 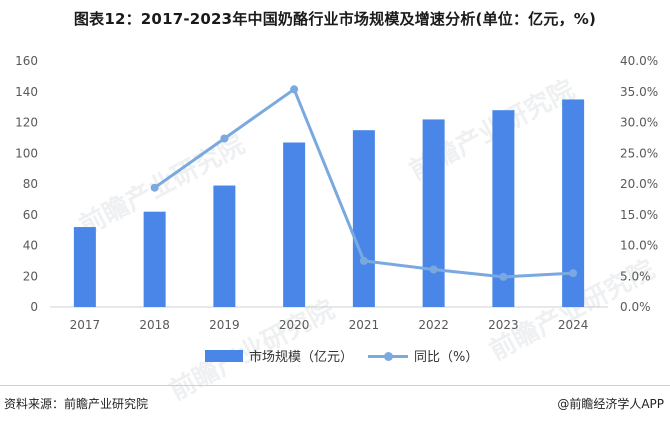 I want to click on y2-tick-label: 25.0%, so click(x=639, y=153).